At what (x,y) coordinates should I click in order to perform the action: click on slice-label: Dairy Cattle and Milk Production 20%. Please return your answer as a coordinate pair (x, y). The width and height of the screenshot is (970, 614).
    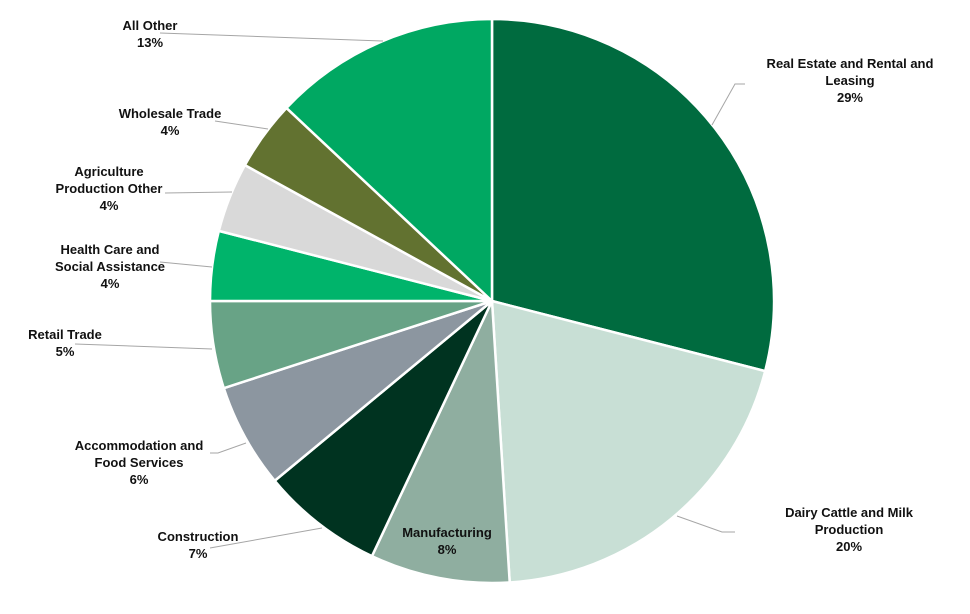
    Looking at the image, I should click on (849, 529).